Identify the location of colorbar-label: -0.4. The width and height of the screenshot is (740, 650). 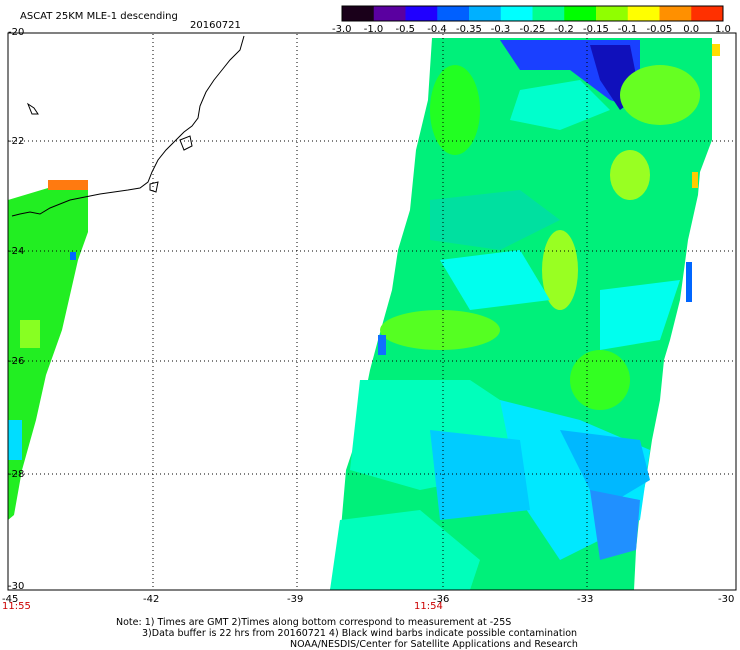
(437, 29).